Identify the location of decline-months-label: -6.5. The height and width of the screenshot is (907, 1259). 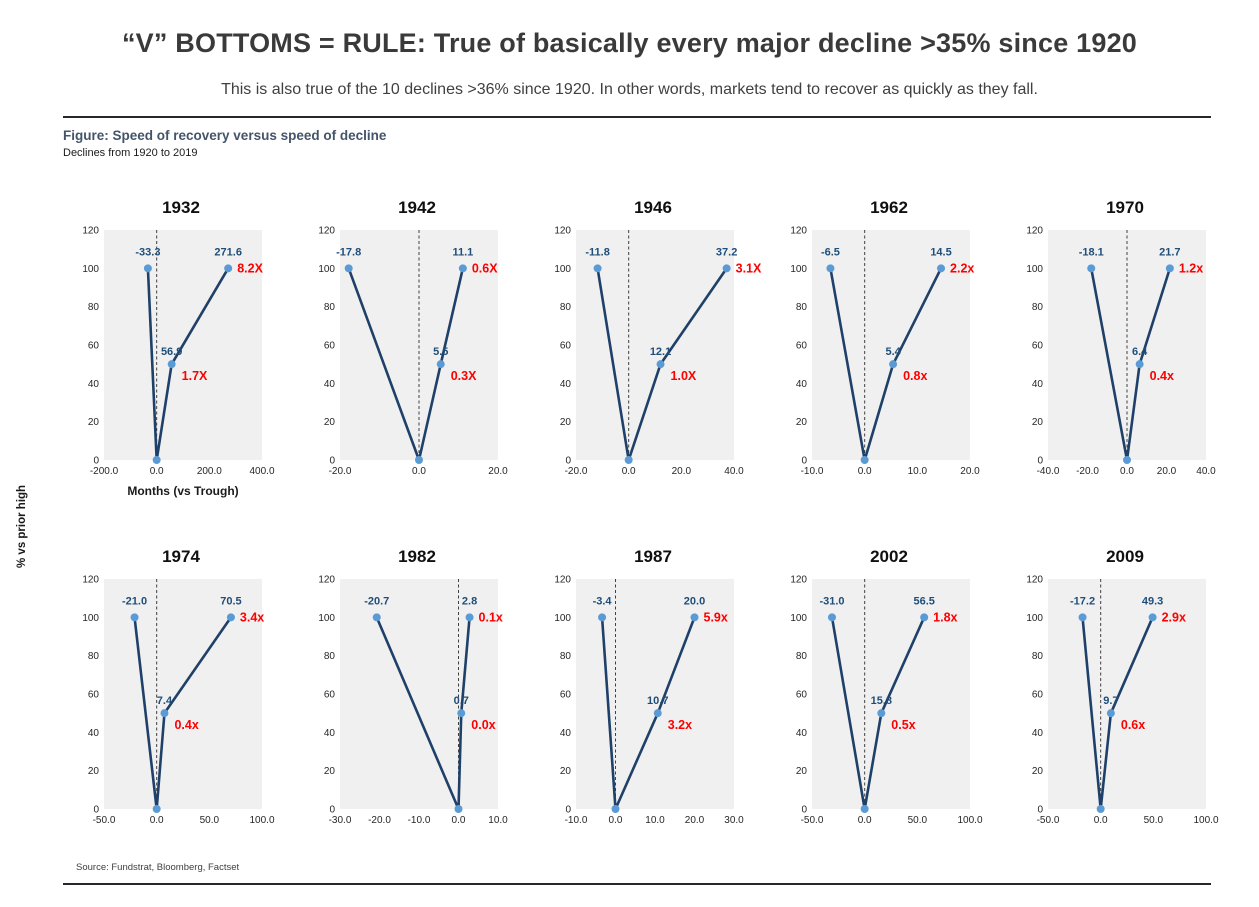
(830, 252).